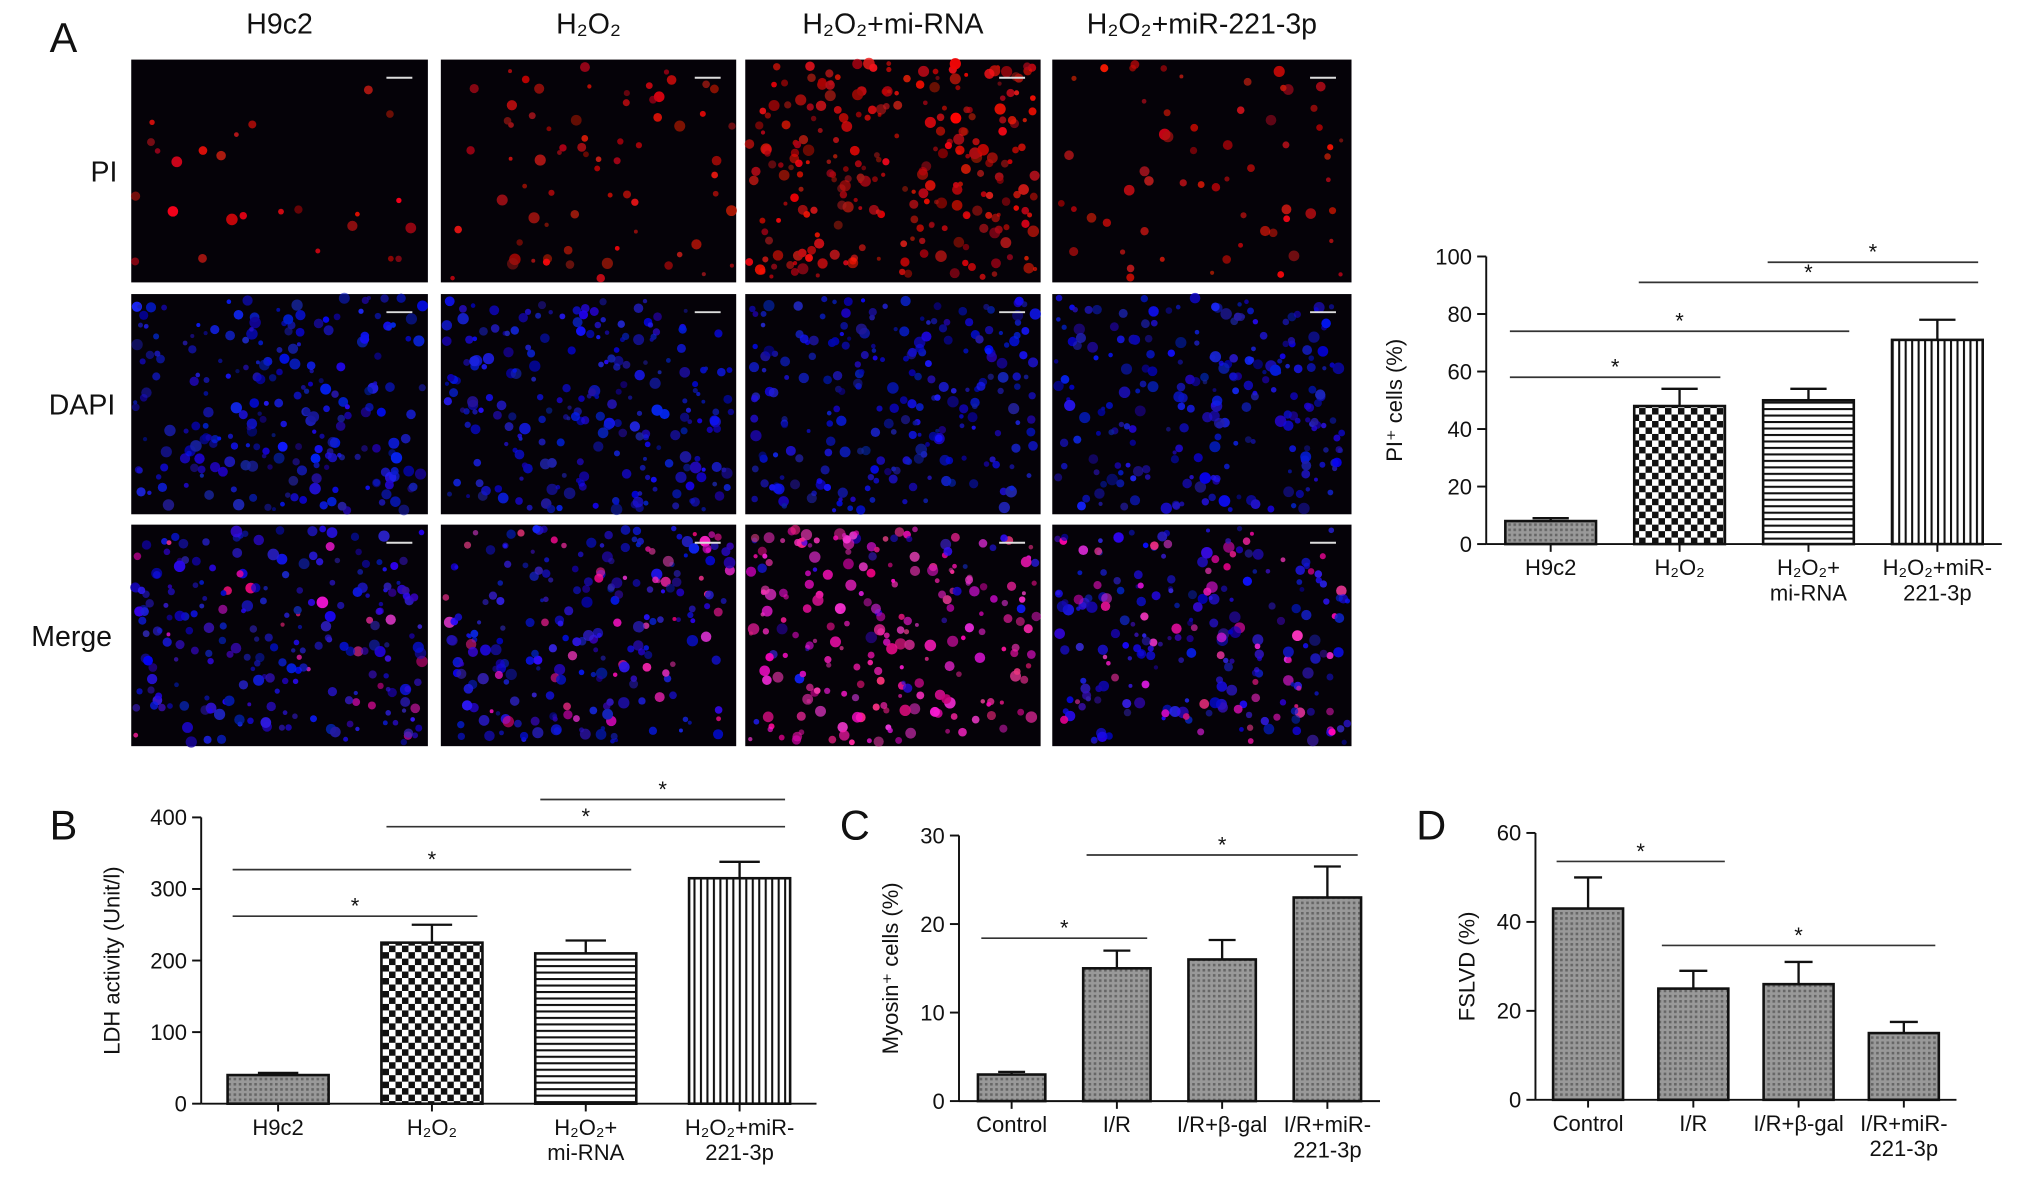 This screenshot has height=1184, width=2032. I want to click on significance-label: *, so click(1808, 272).